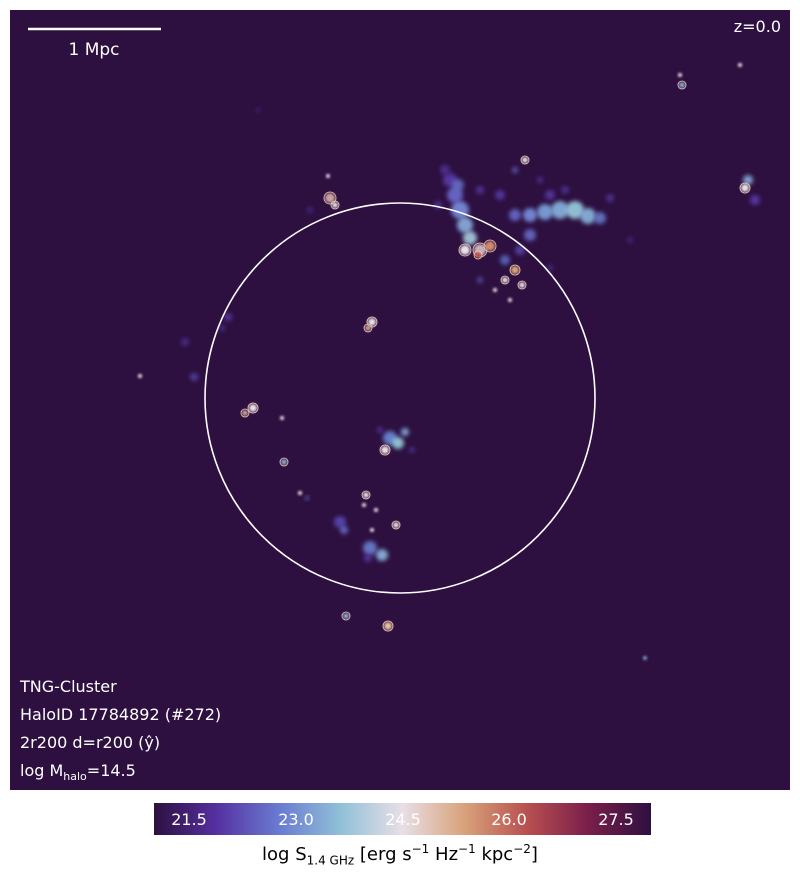 The height and width of the screenshot is (873, 800). What do you see at coordinates (616, 819) in the screenshot?
I see `colorbar-tick-label: 27.5` at bounding box center [616, 819].